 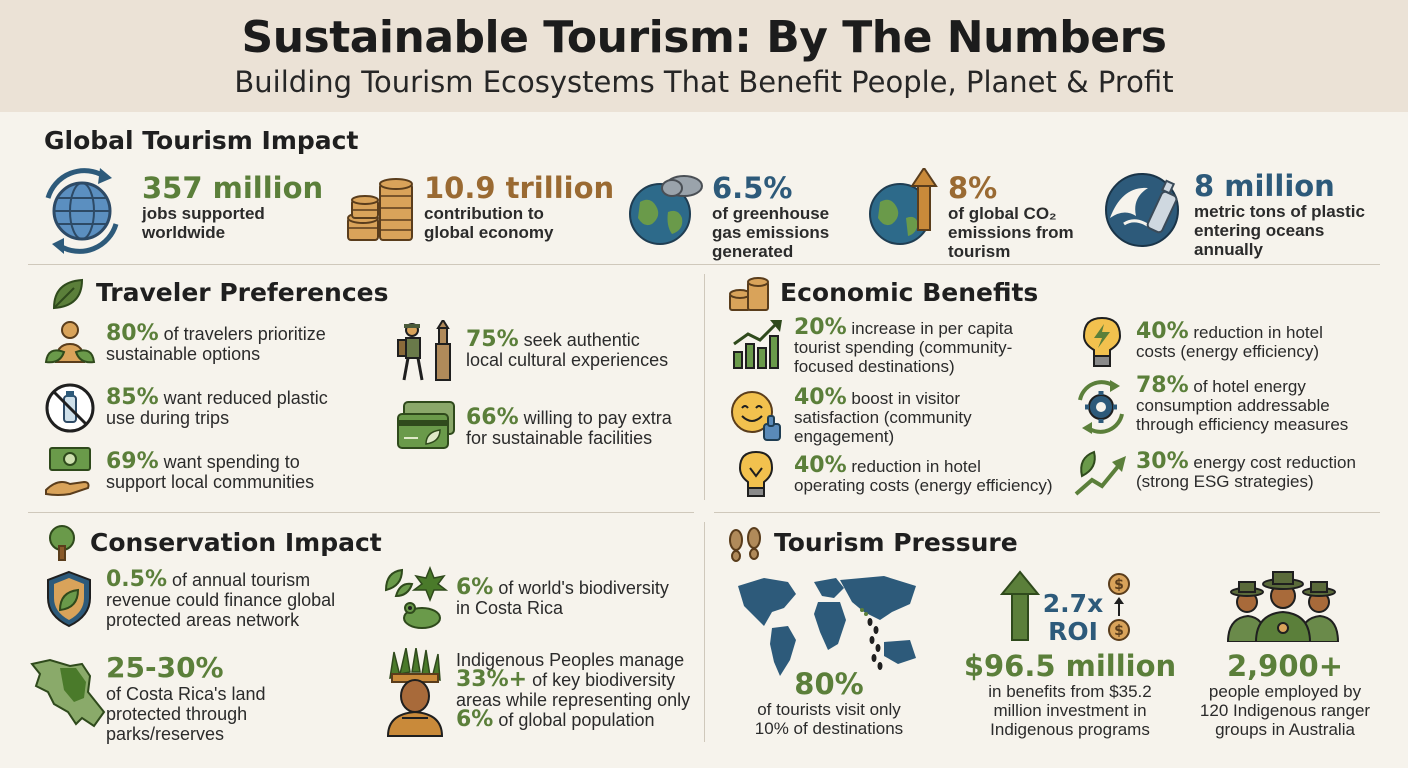 What do you see at coordinates (232, 207) in the screenshot?
I see `stat-jobs: 357 million jobs supported worldwide` at bounding box center [232, 207].